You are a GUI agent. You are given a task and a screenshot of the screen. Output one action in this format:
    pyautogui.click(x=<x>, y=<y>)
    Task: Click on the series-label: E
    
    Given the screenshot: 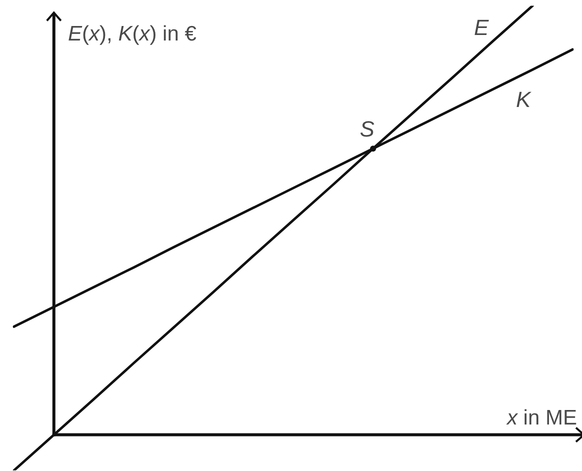 What is the action you would take?
    pyautogui.click(x=482, y=27)
    